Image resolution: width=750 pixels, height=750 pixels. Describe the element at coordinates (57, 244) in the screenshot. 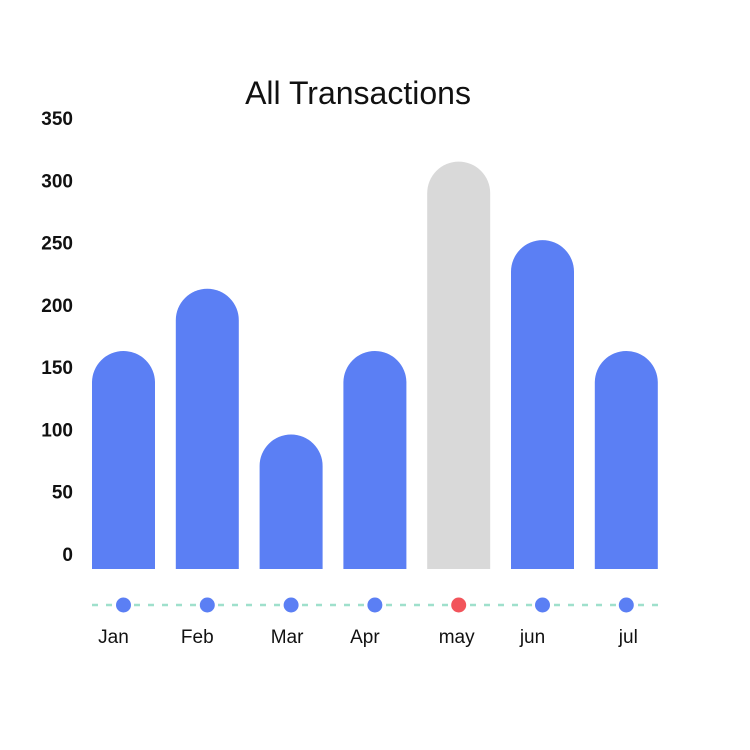

I see `y-tick-label: 250` at that location.